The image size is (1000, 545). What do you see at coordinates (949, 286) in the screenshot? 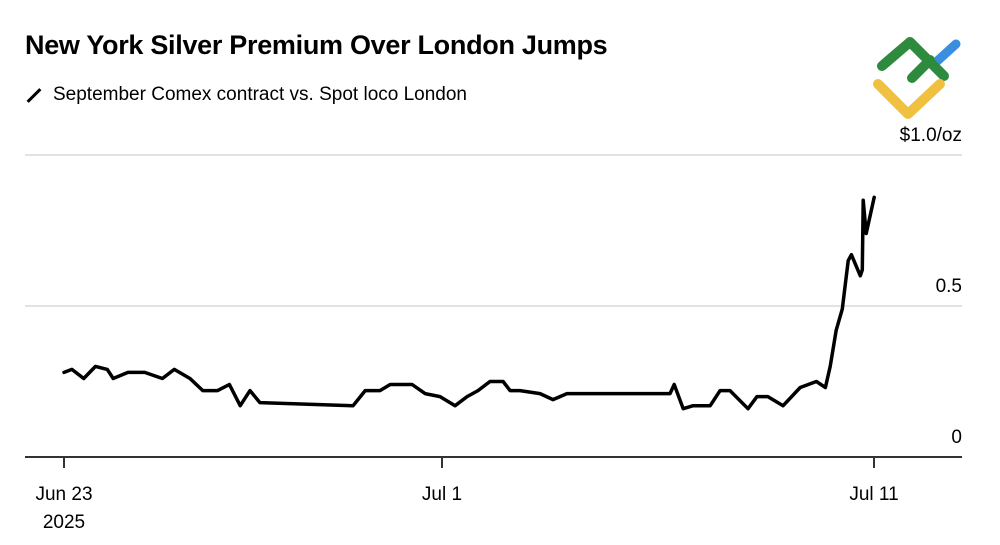
I see `y-tick-label: 0.5` at bounding box center [949, 286].